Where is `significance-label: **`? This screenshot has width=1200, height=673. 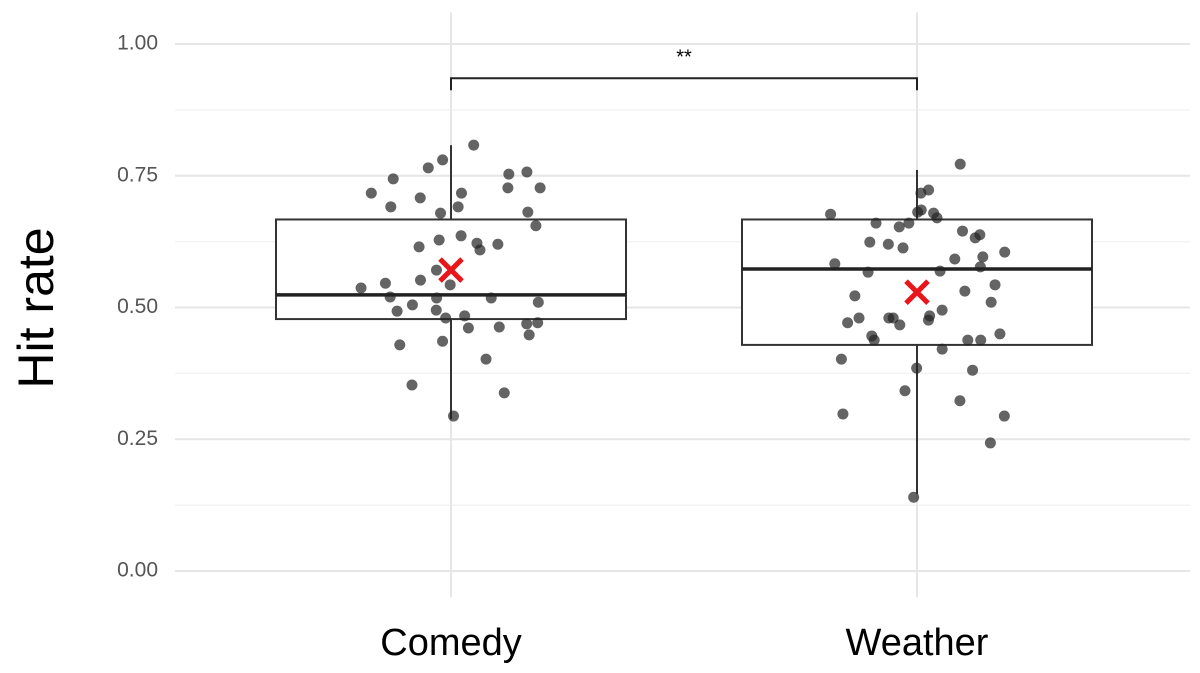
significance-label: ** is located at coordinates (684, 58).